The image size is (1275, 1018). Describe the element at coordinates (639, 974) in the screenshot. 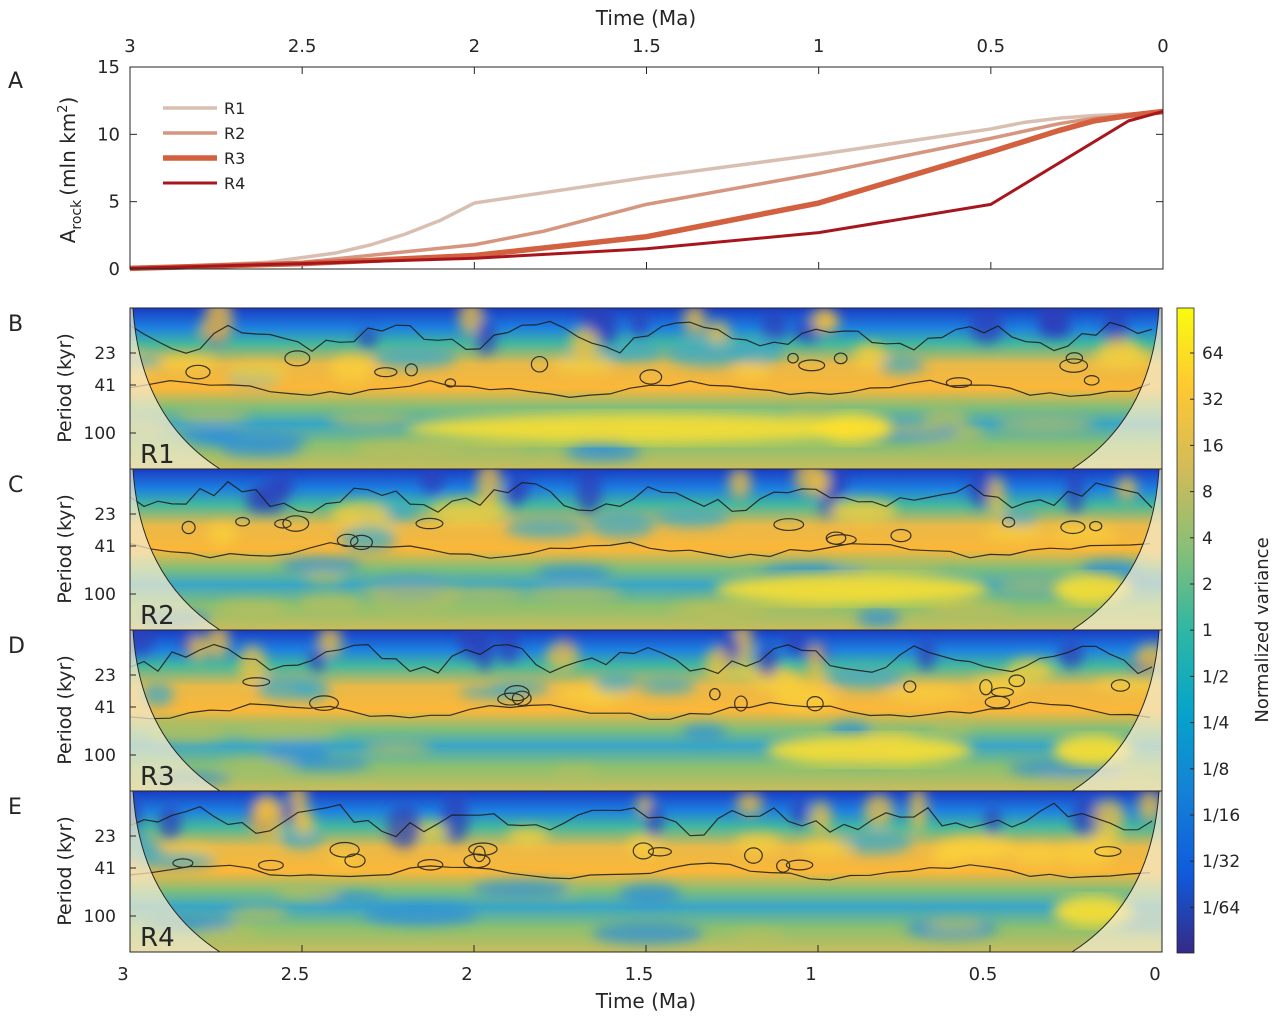

I see `bottom-tick-label: 1.5` at that location.